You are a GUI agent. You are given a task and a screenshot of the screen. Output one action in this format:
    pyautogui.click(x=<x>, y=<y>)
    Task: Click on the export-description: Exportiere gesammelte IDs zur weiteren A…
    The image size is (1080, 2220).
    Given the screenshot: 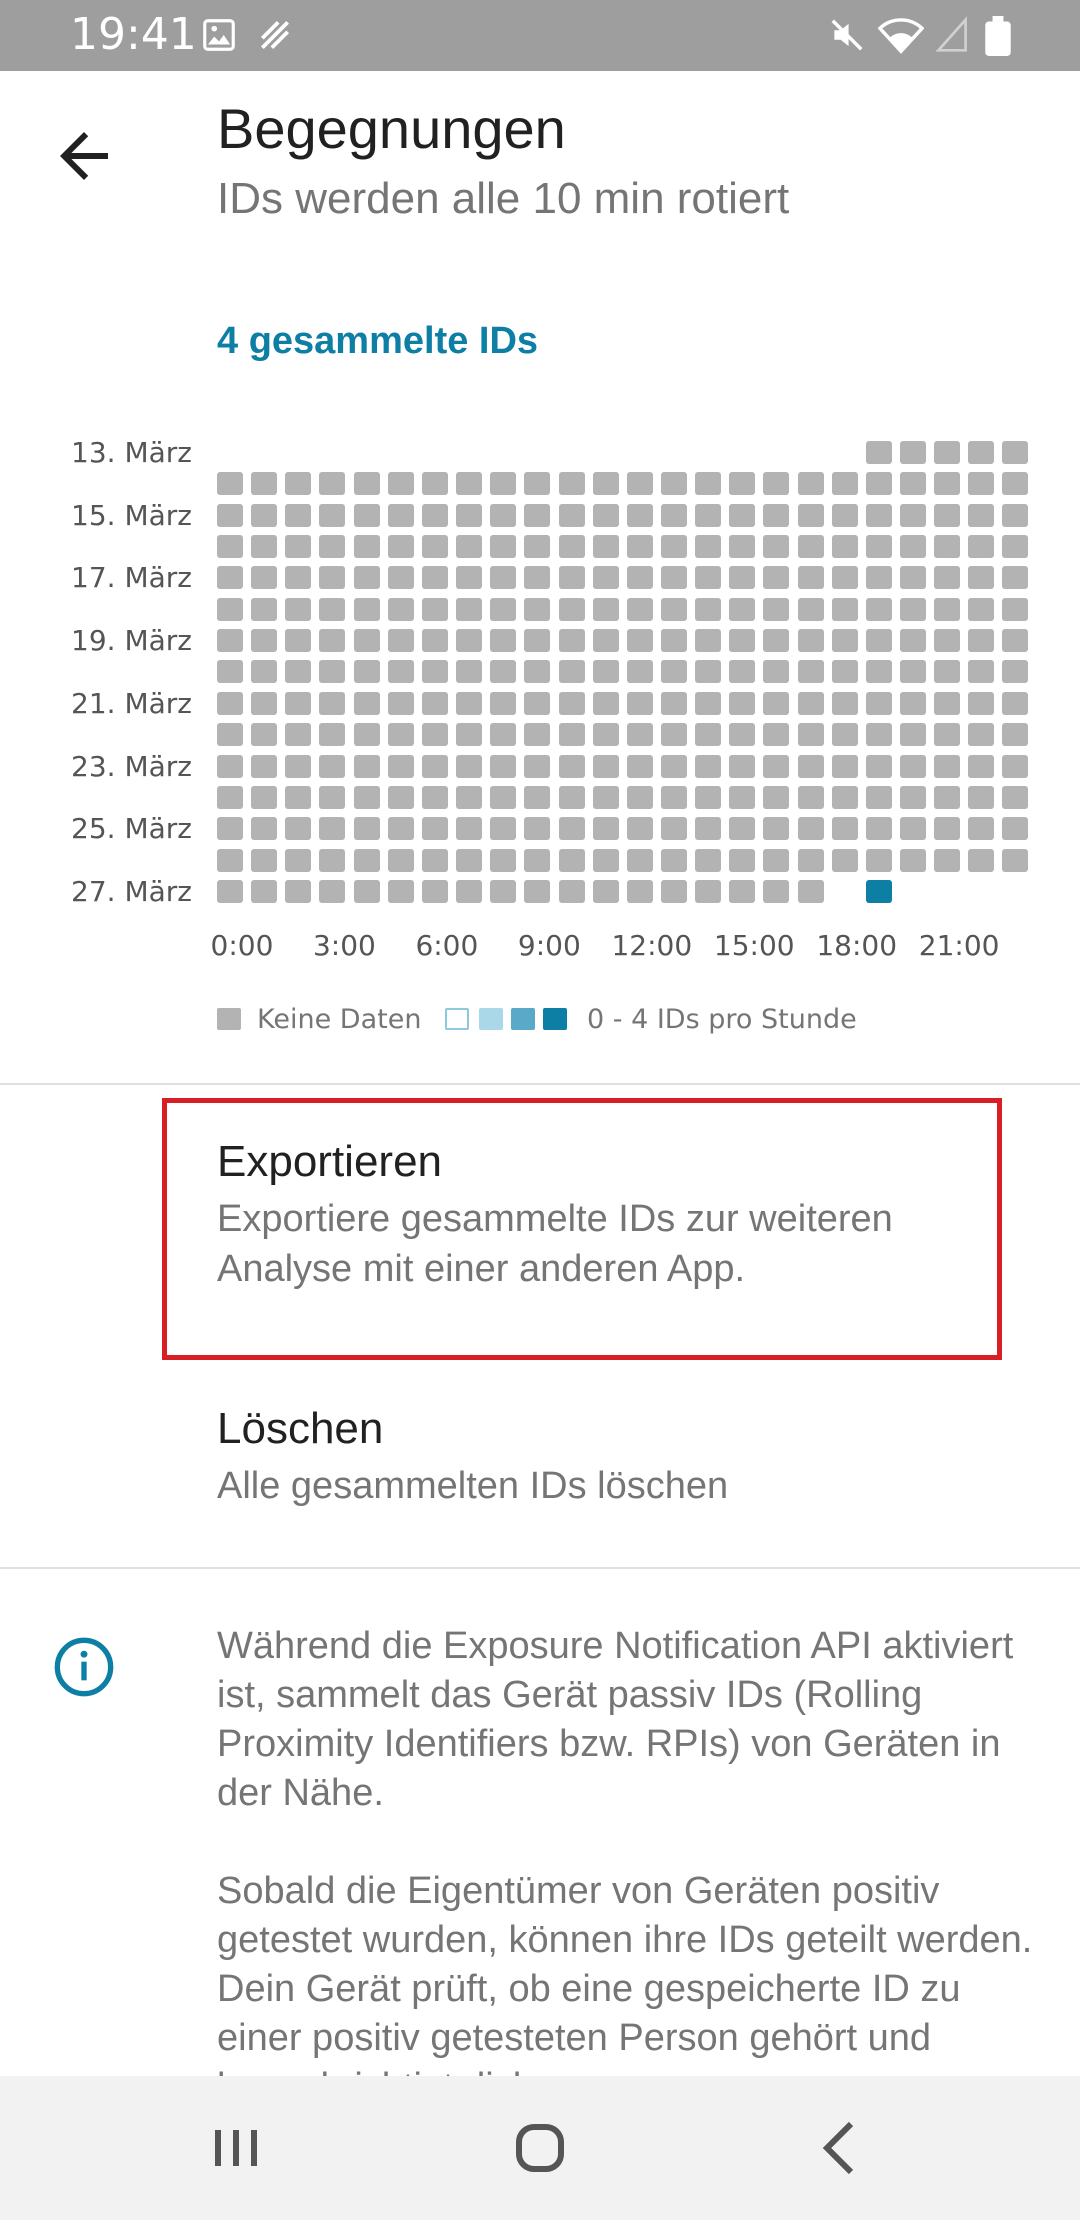 What is the action you would take?
    pyautogui.click(x=555, y=1244)
    